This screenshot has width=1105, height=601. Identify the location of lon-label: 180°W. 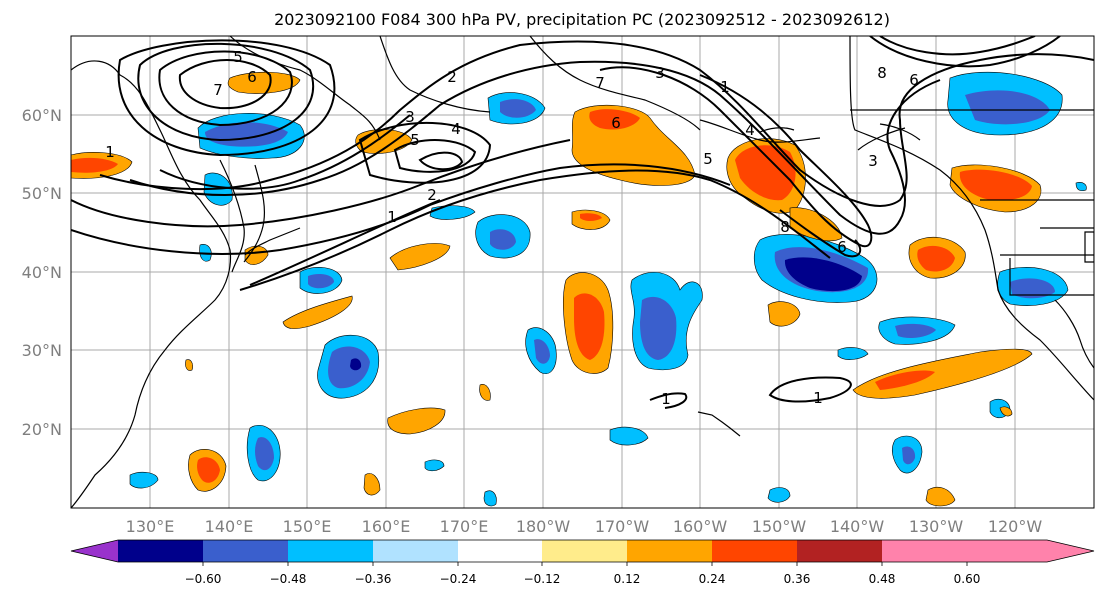
(543, 526).